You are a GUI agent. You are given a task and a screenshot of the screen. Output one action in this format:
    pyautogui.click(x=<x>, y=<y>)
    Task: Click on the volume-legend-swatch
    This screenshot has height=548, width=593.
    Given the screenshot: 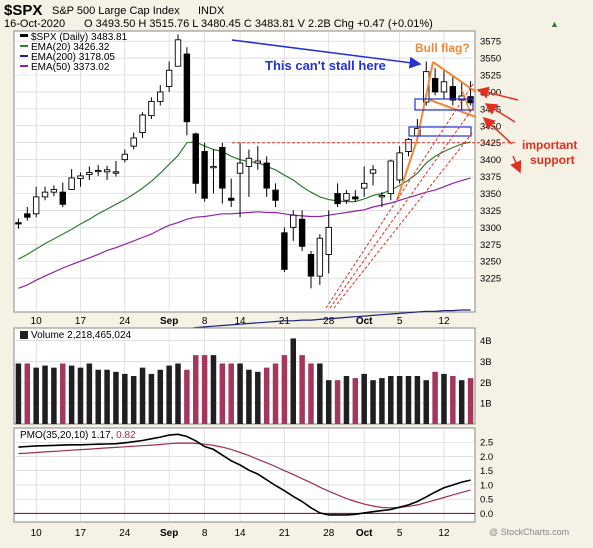 What is the action you would take?
    pyautogui.click(x=24, y=335)
    